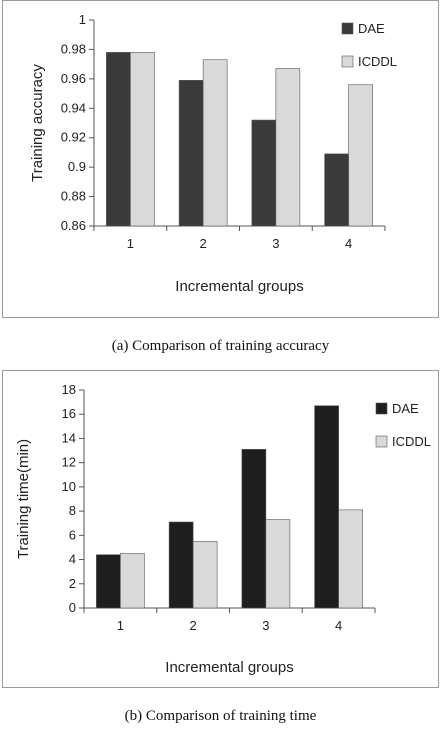  What do you see at coordinates (73, 78) in the screenshot?
I see `y-tick-label: 0.96` at bounding box center [73, 78].